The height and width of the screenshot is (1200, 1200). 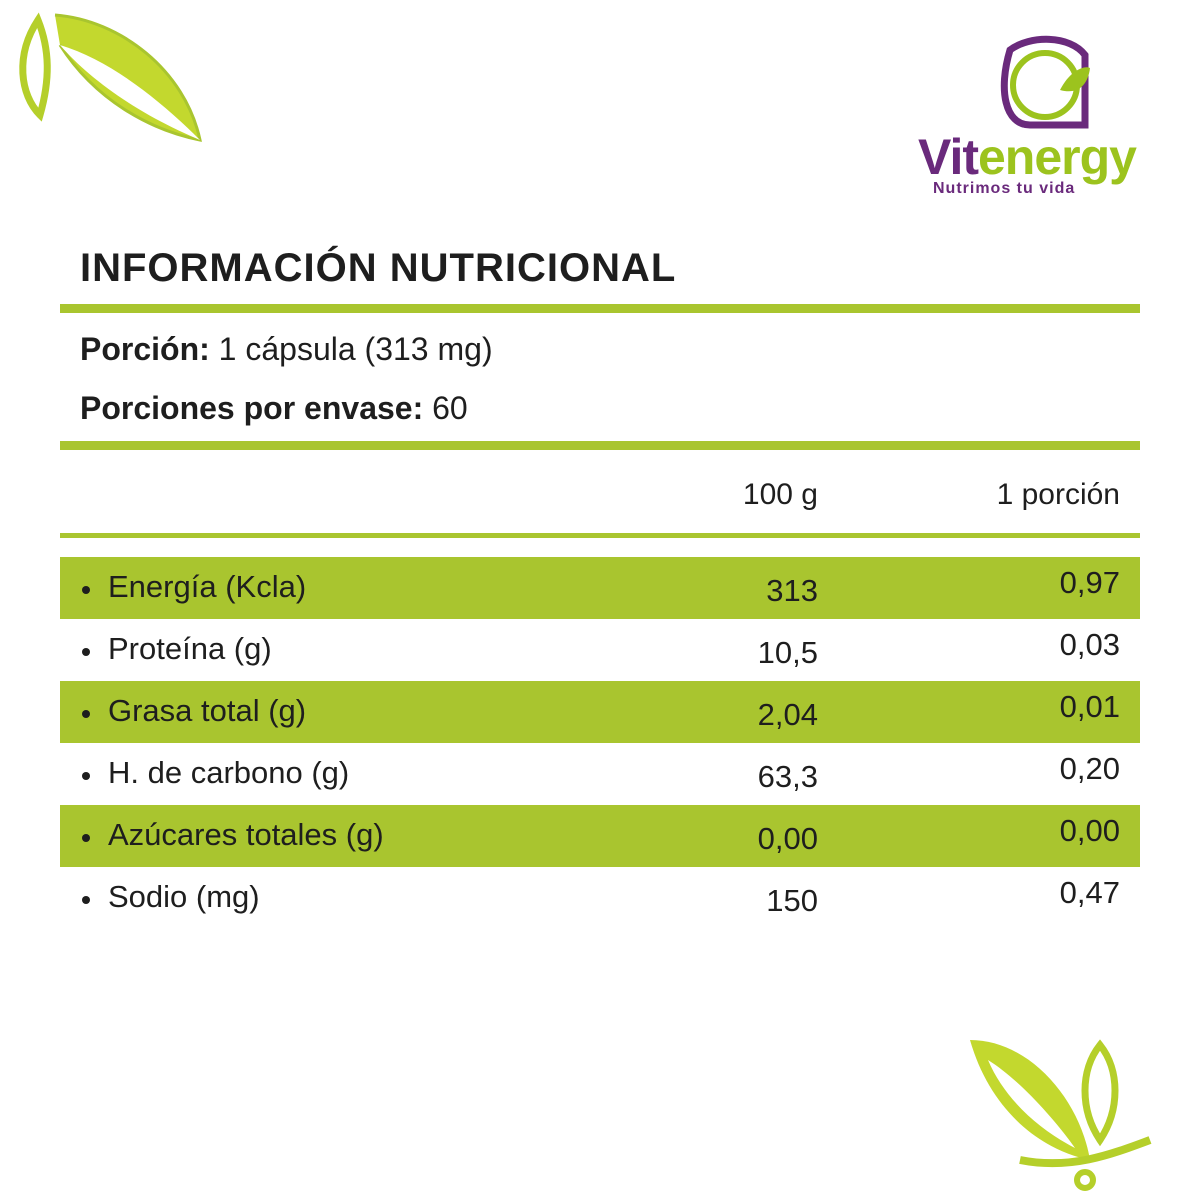 I want to click on column-header: 100 g, so click(x=780, y=494).